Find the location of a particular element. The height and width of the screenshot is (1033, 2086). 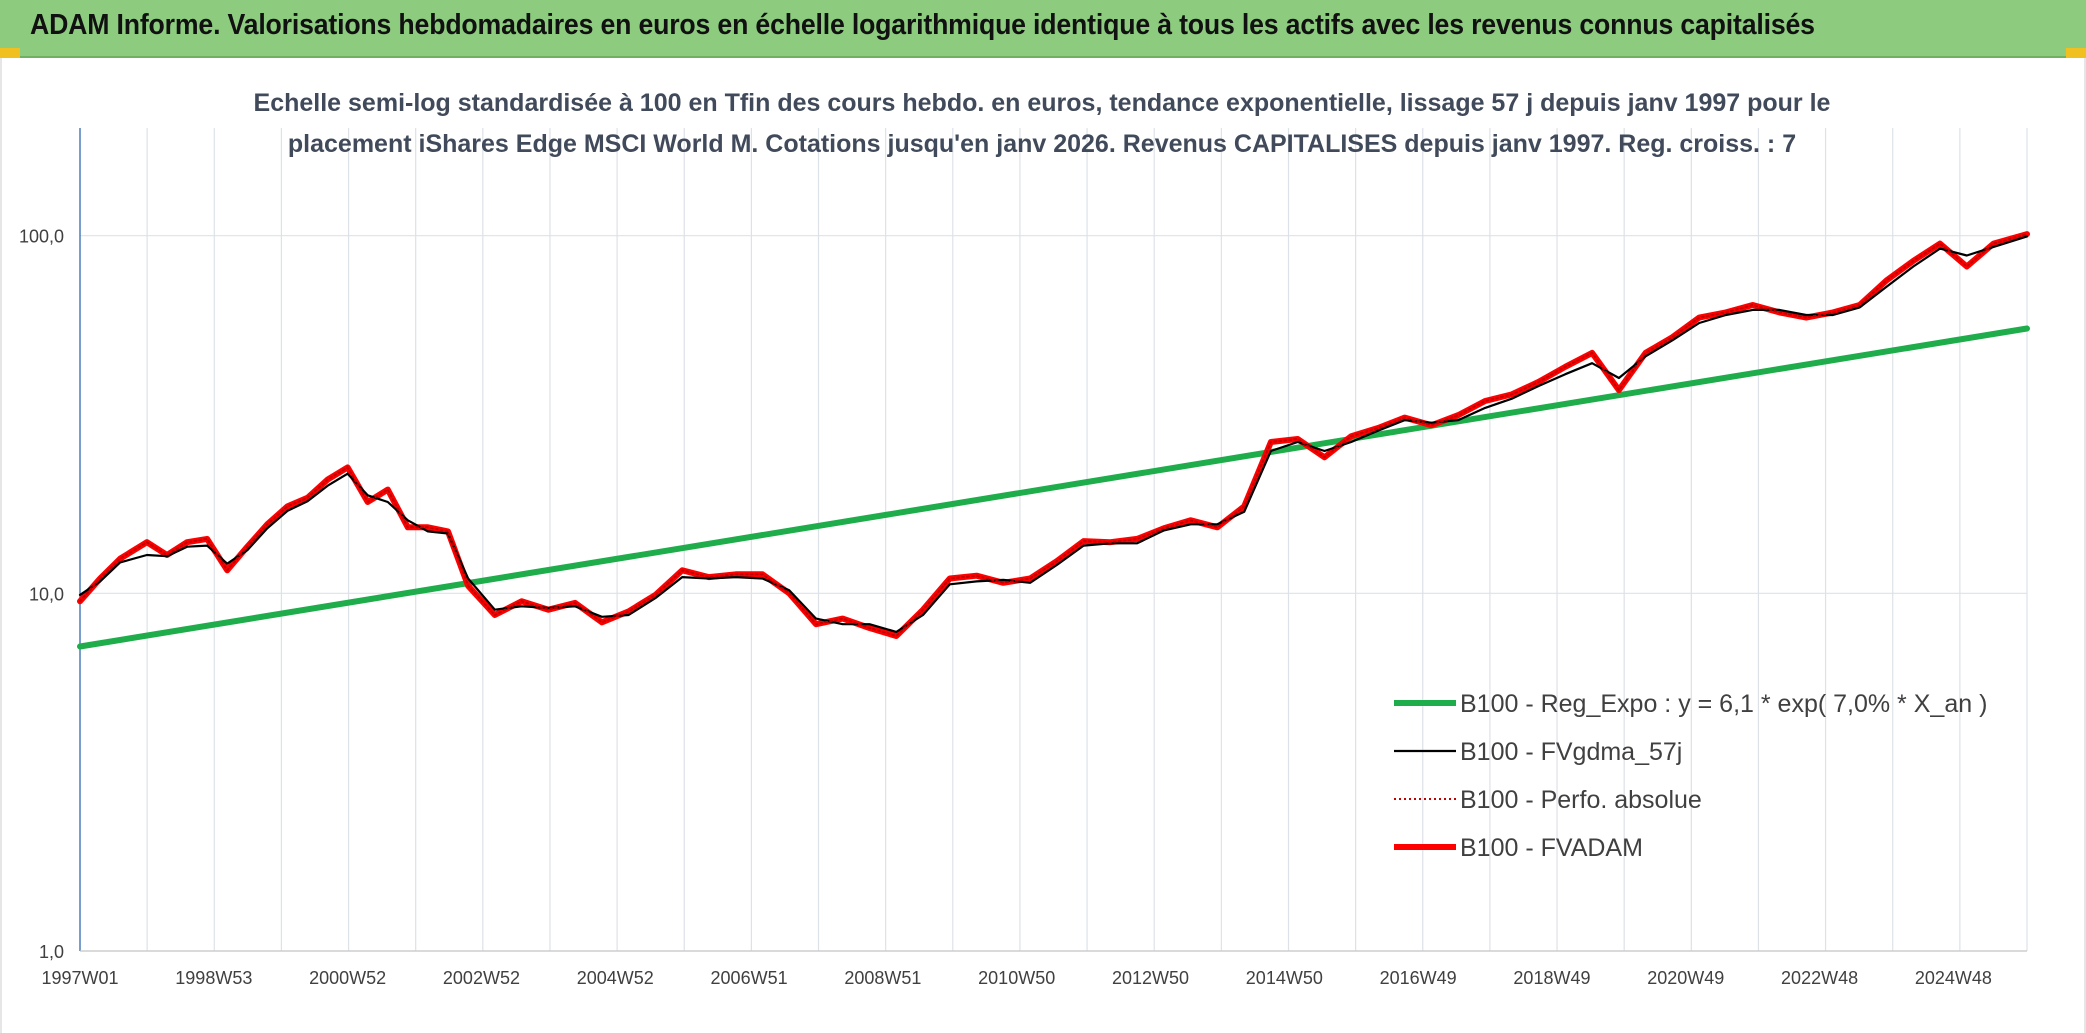

x-tick-label: 2004W52 is located at coordinates (615, 978).